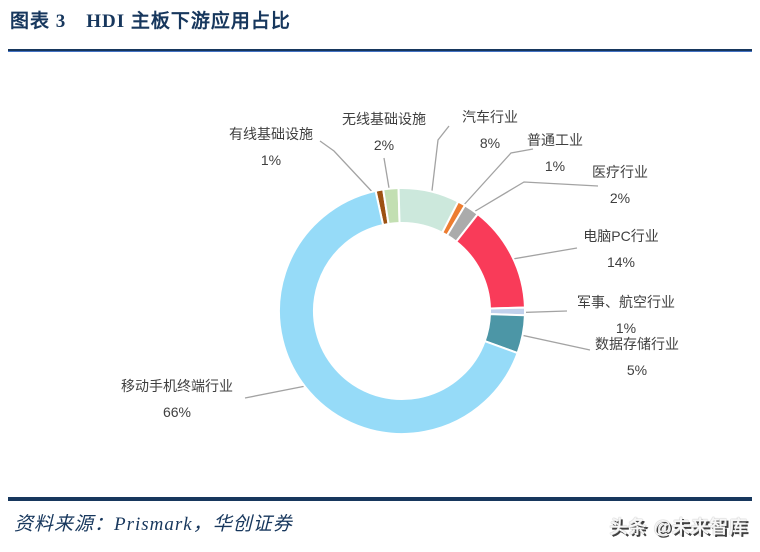  I want to click on leader-line-automotive, so click(440, 162).